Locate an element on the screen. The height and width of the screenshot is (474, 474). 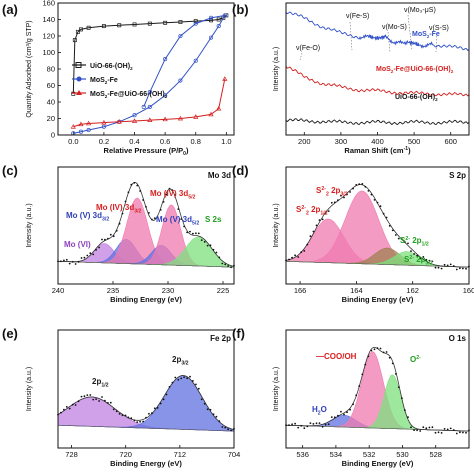
annotation-label: ν(Mo-S) is located at coordinates (394, 27).